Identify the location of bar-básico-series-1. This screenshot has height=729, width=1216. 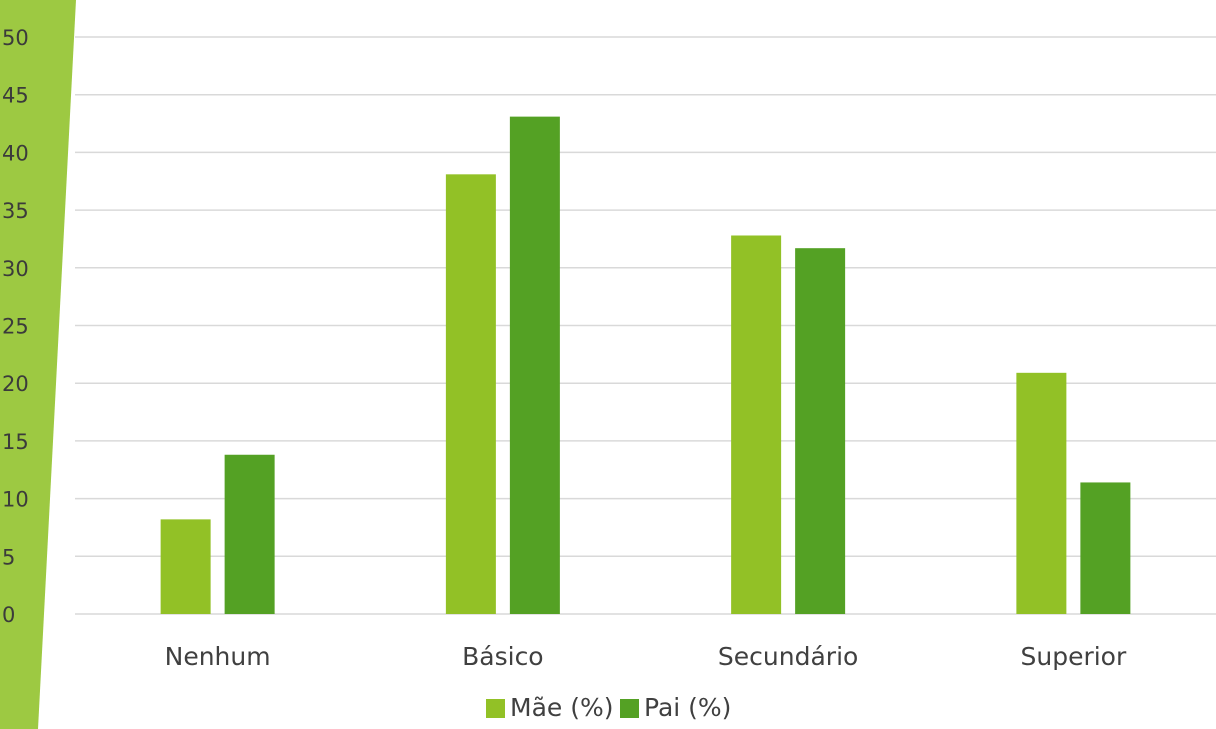
(534, 365).